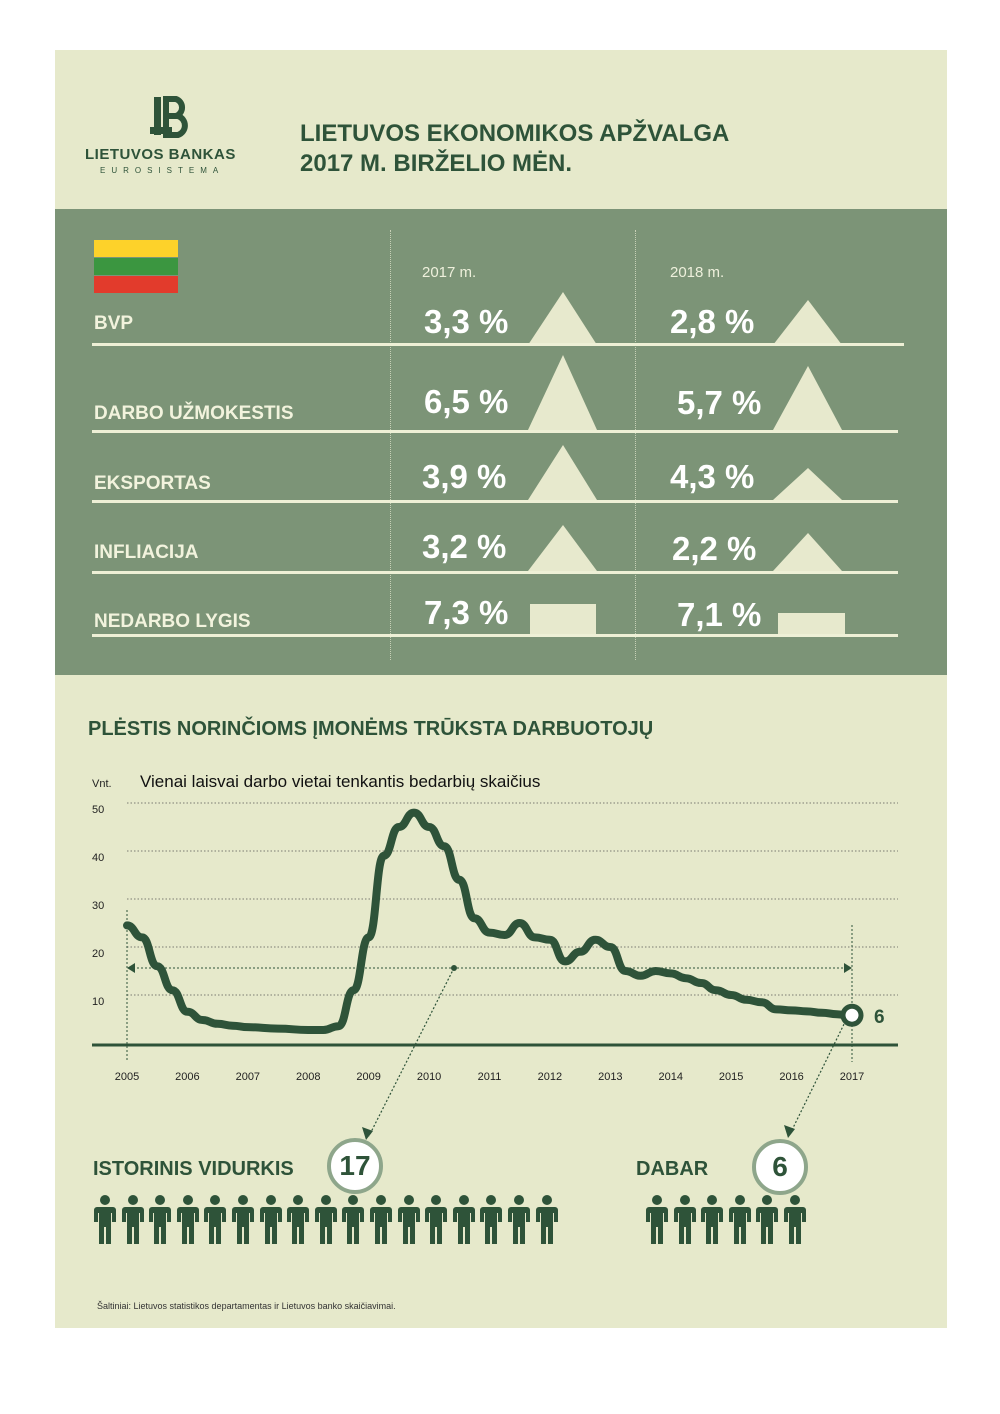  I want to click on unemployment-2018-bar, so click(811, 624).